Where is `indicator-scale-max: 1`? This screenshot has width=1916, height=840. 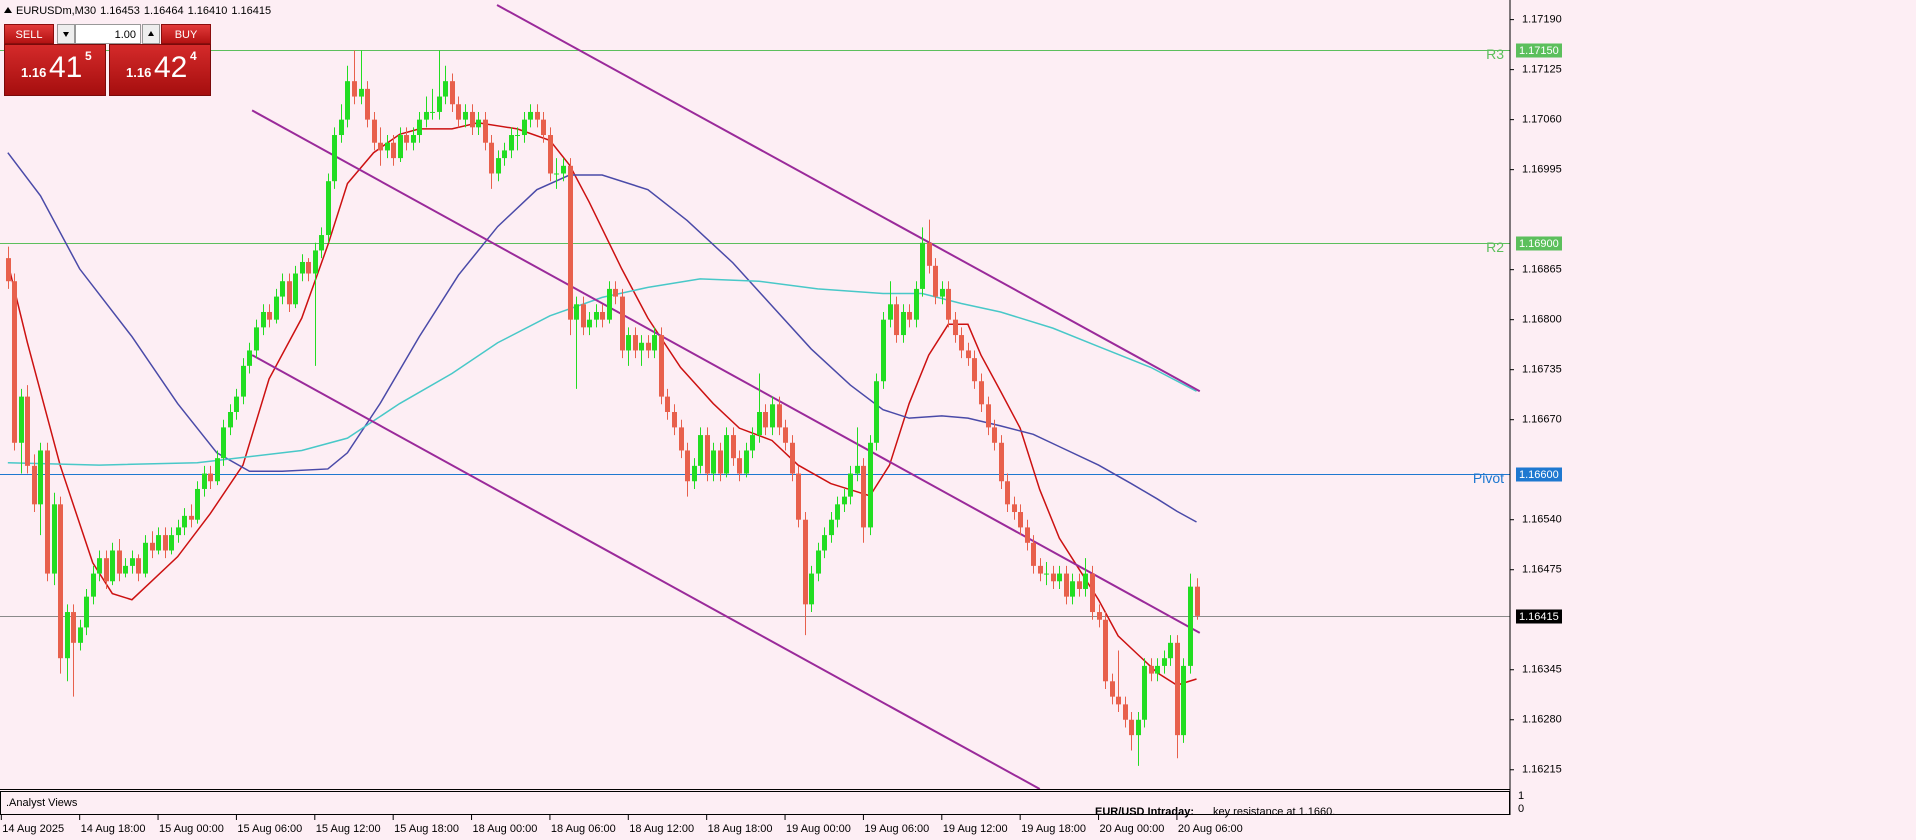 indicator-scale-max: 1 is located at coordinates (1521, 796).